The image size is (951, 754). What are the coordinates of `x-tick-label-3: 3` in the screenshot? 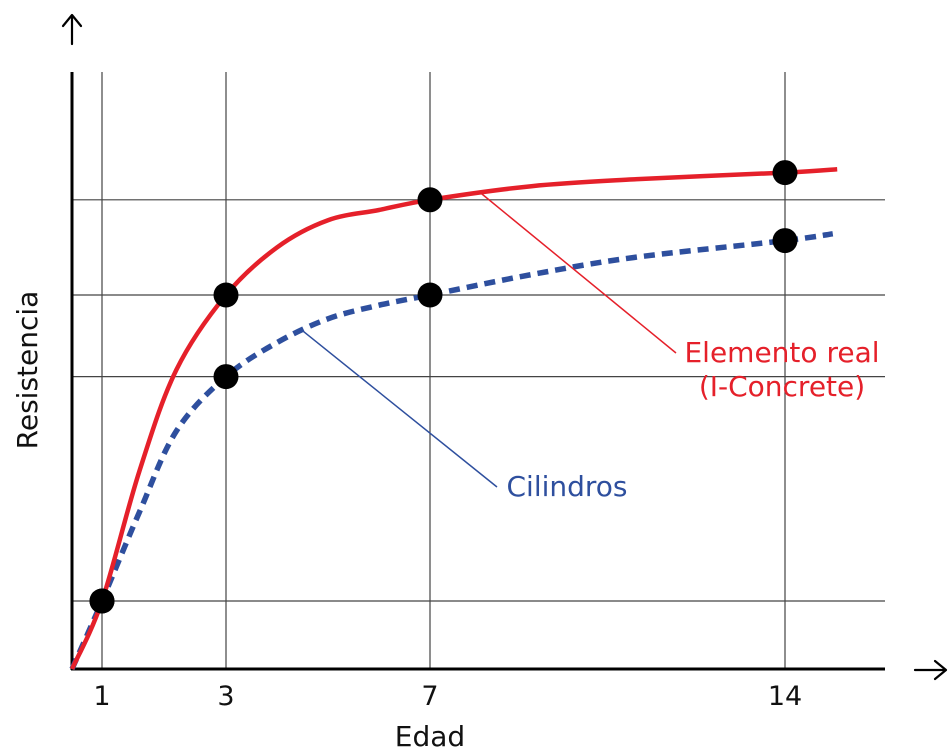 It's located at (225, 696).